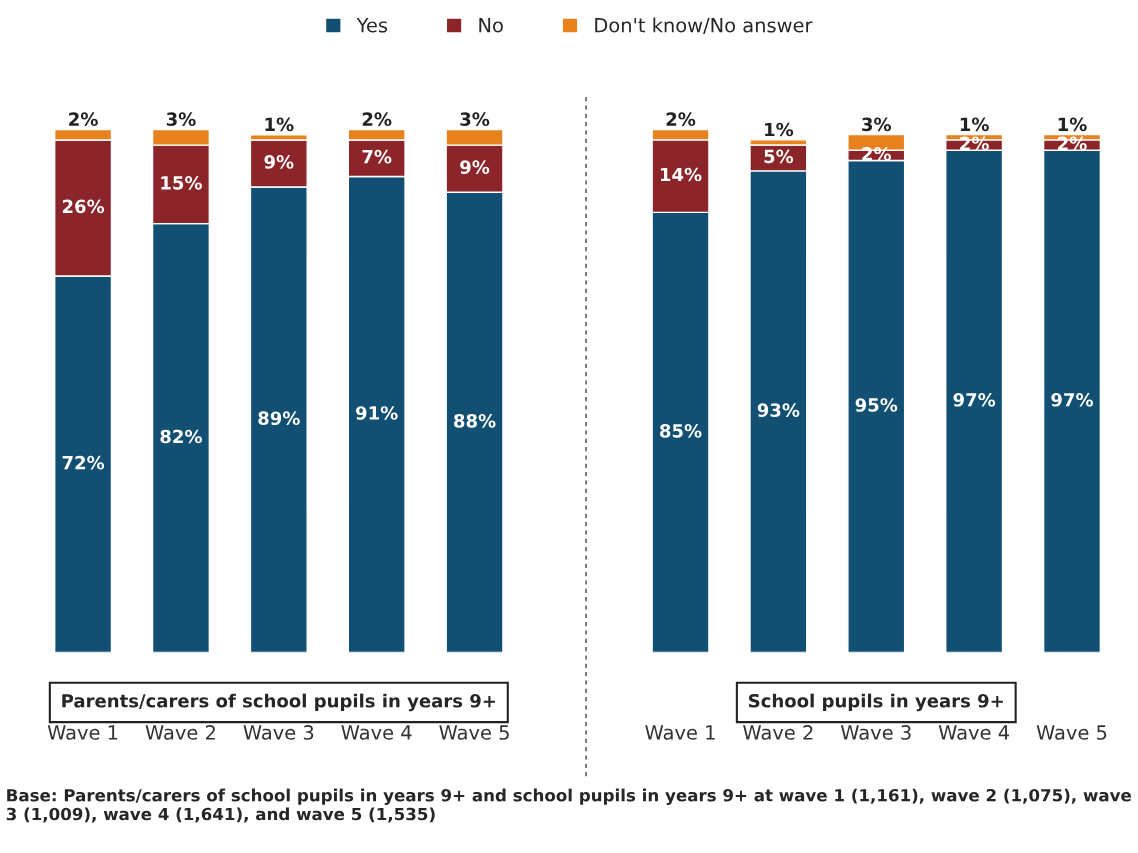 The width and height of the screenshot is (1138, 853). Describe the element at coordinates (779, 156) in the screenshot. I see `data-label: 5%` at that location.